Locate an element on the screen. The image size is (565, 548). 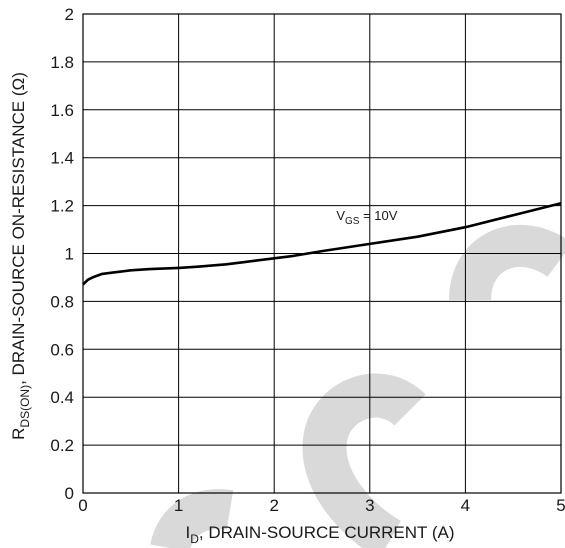
x-tick-label-2: 2 is located at coordinates (273, 505).